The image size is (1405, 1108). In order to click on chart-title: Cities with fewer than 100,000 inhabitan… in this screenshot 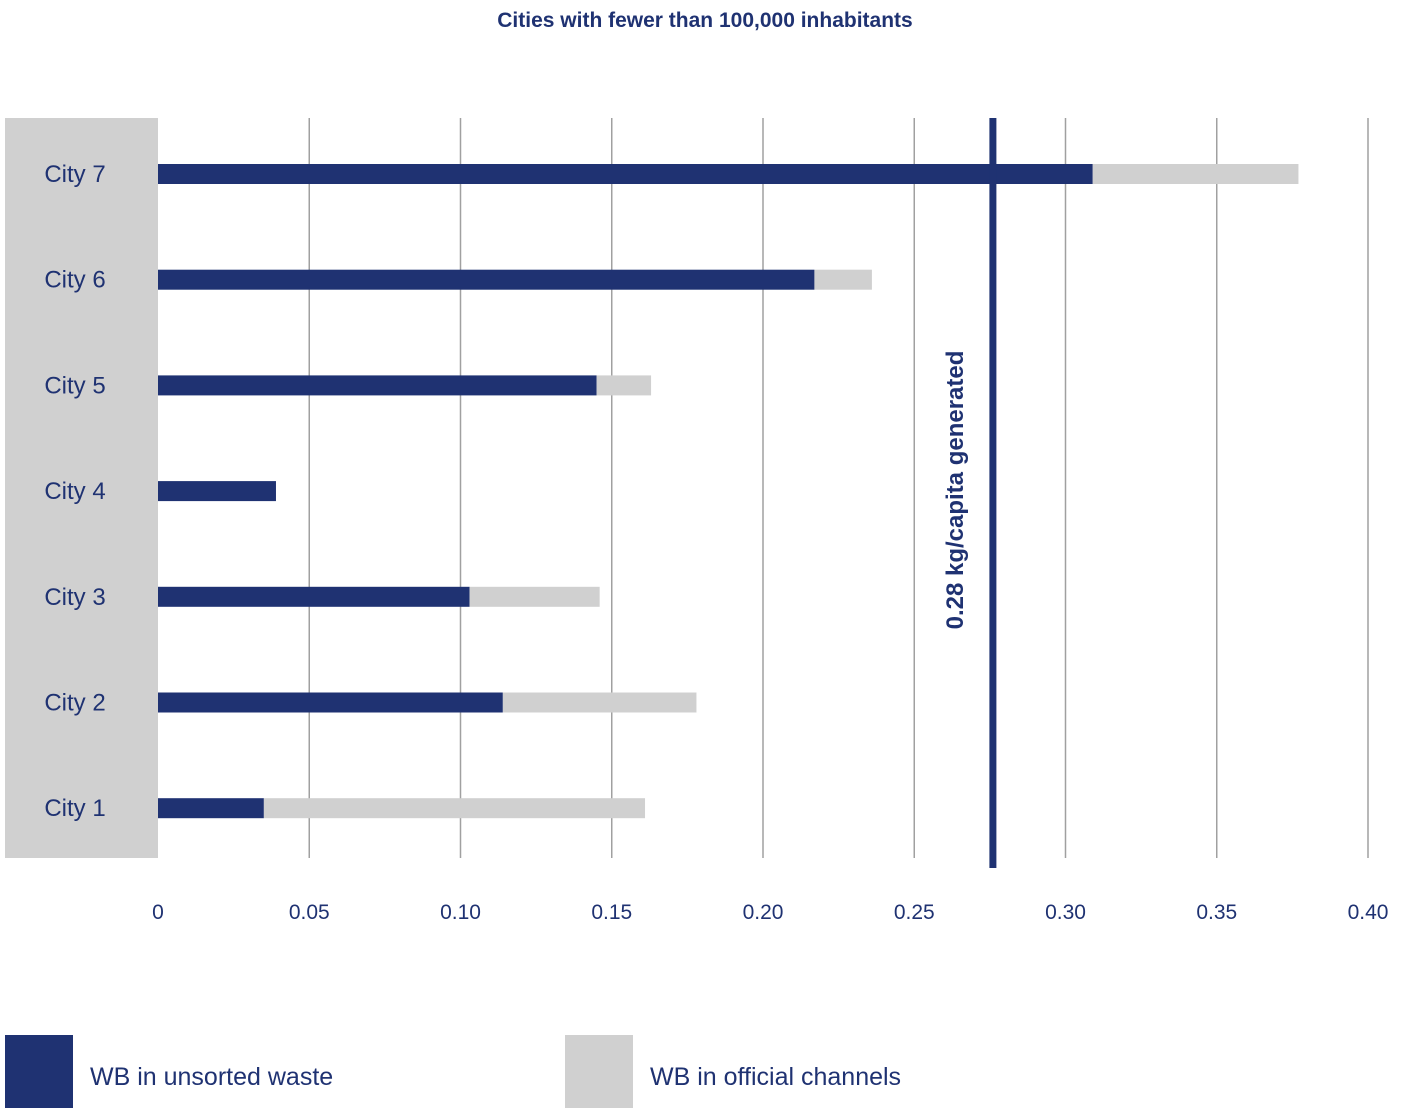, I will do `click(704, 20)`.